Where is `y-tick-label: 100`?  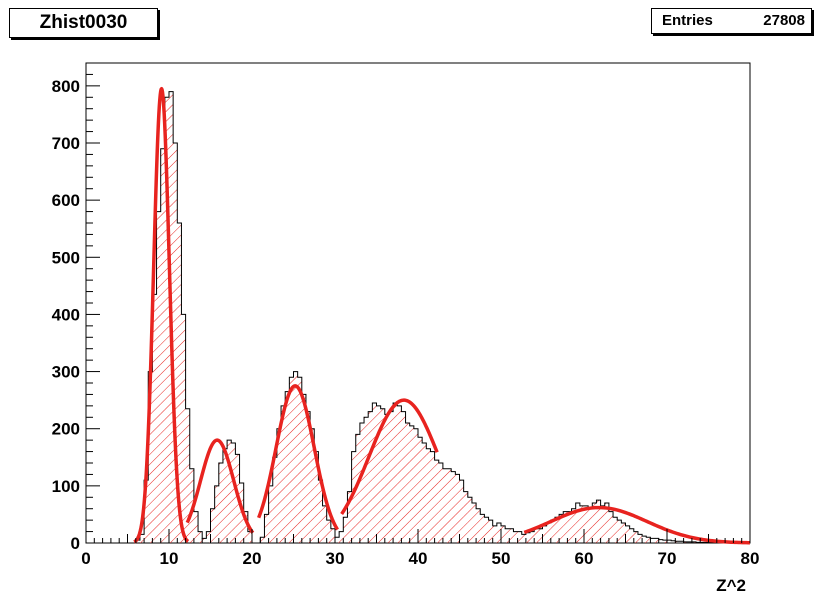 y-tick-label: 100 is located at coordinates (66, 486).